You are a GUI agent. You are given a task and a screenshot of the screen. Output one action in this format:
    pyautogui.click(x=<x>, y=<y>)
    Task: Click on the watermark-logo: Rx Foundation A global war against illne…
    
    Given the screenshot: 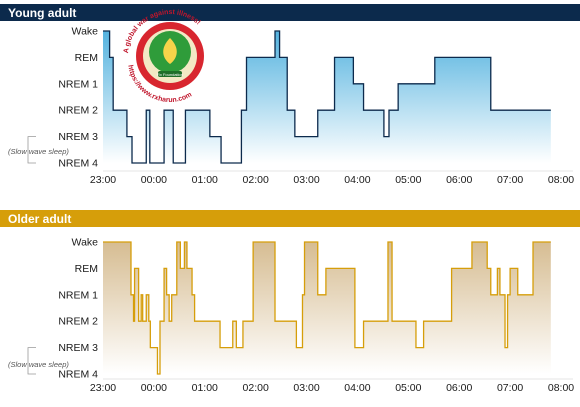 What is the action you would take?
    pyautogui.click(x=163, y=56)
    